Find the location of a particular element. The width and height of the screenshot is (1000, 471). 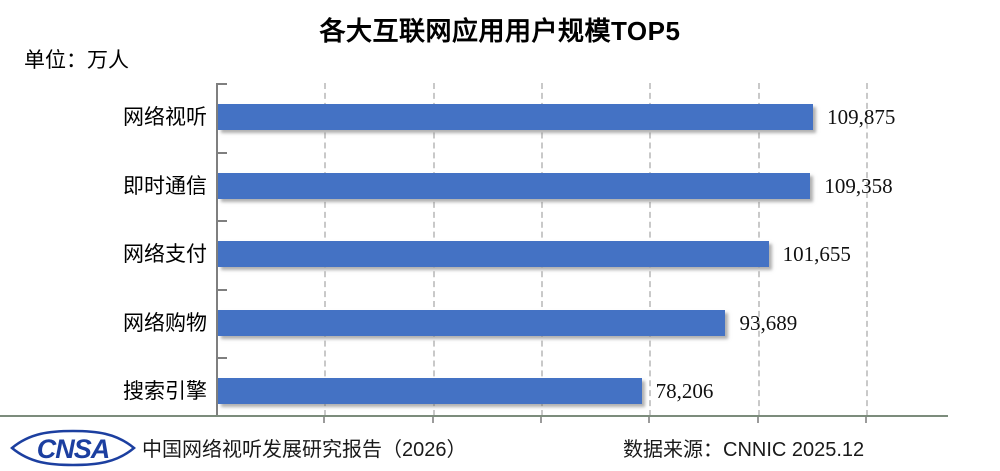

value-label: 101,655 is located at coordinates (816, 254).